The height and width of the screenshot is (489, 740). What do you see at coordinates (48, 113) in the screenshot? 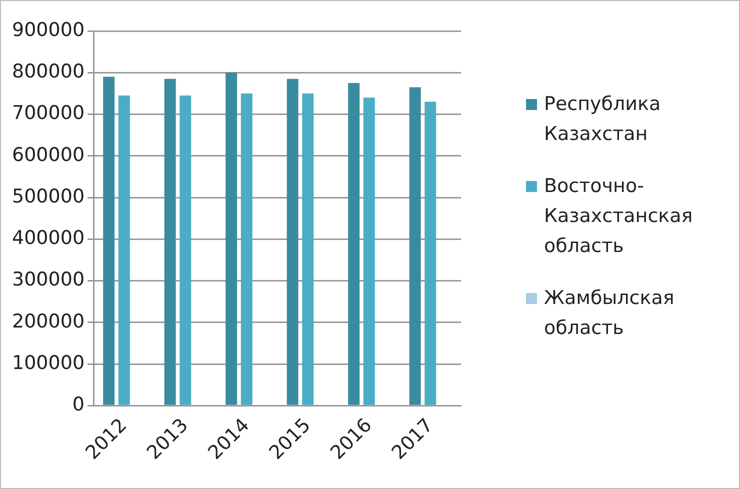
I see `y-tick-label: 700000` at bounding box center [48, 113].